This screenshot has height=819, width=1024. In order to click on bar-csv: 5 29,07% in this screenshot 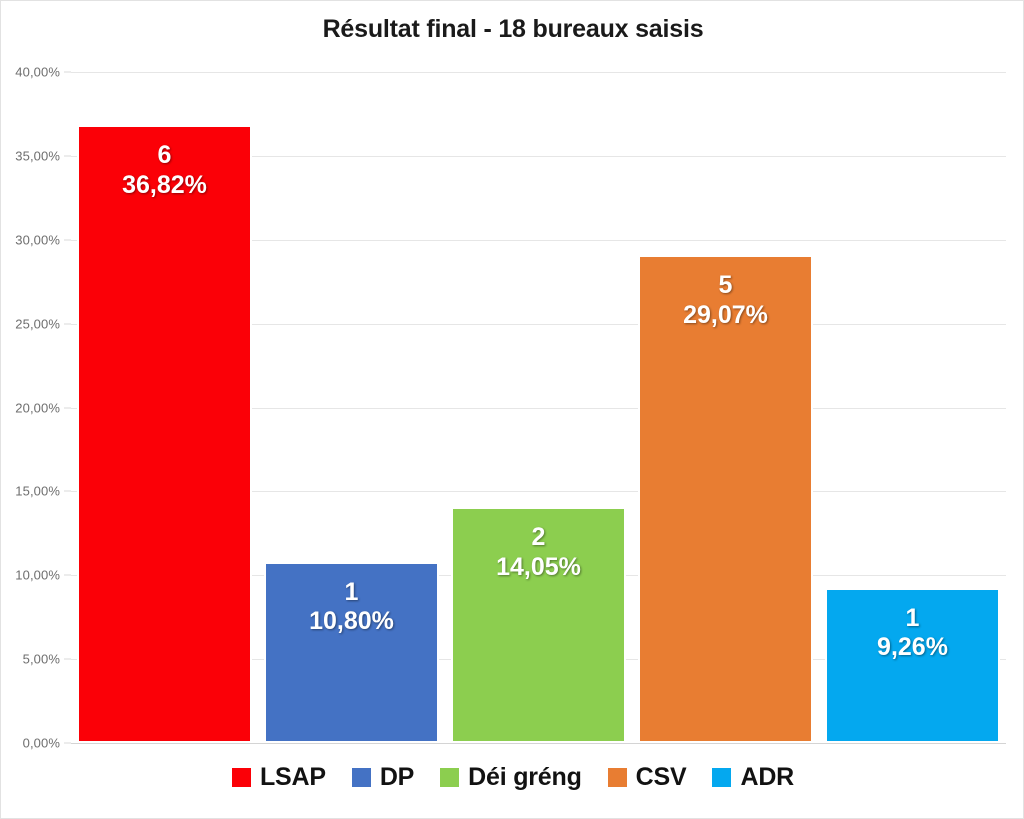, I will do `click(725, 499)`.